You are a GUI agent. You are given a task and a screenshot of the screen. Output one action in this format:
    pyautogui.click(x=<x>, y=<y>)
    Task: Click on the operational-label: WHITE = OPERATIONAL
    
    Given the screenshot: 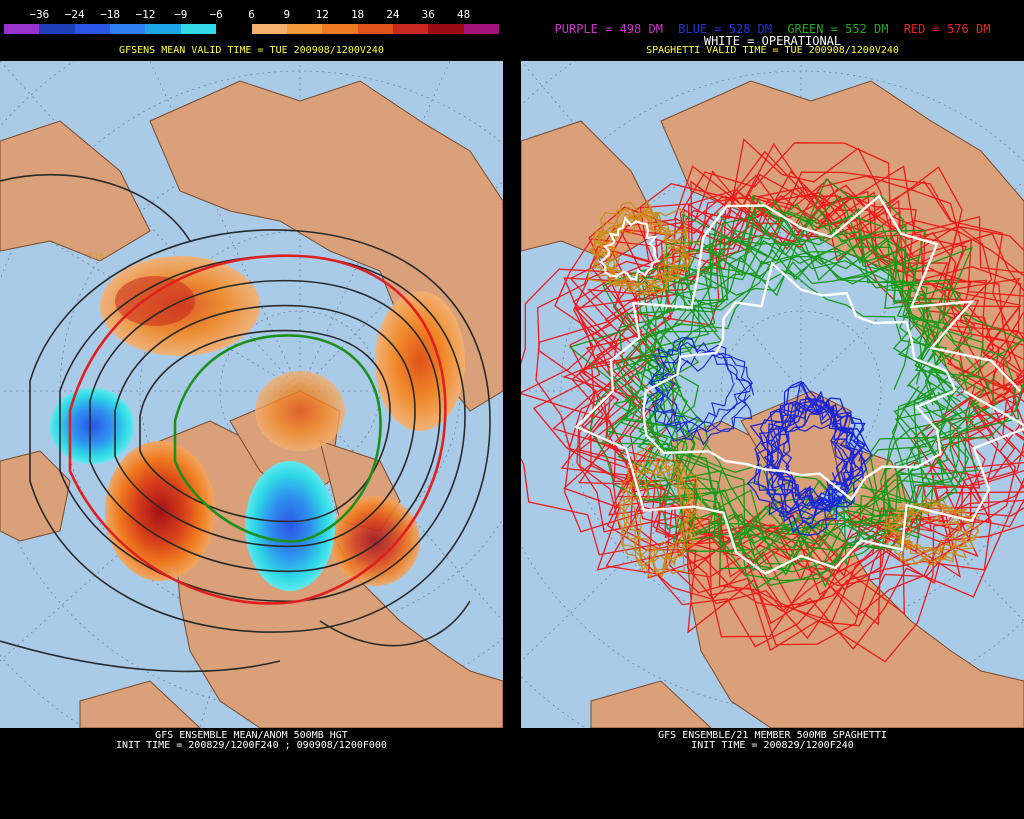 What is the action you would take?
    pyautogui.click(x=772, y=41)
    